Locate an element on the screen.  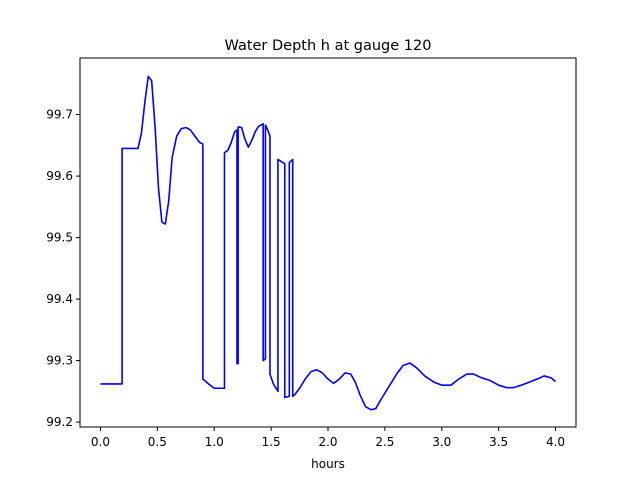
y-tick-label: 99.3 is located at coordinates (59, 361).